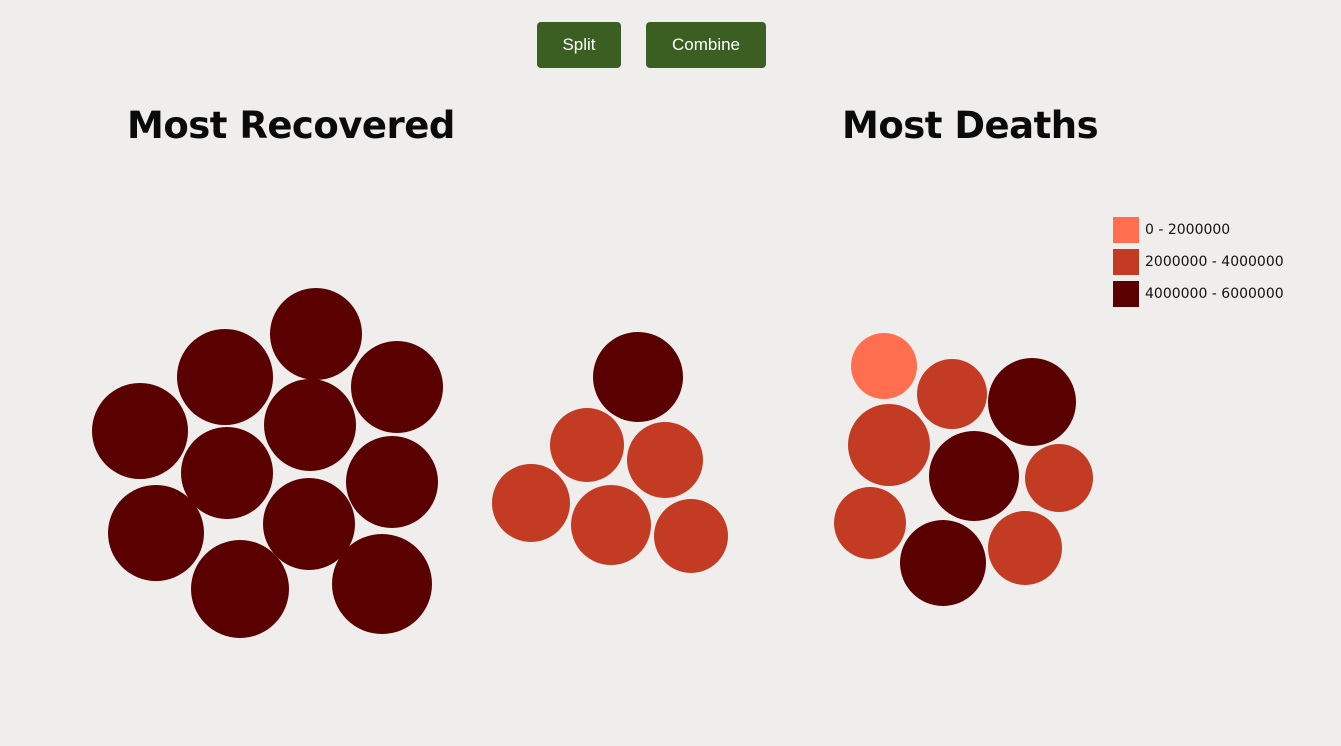 This screenshot has width=1341, height=746. I want to click on combine-button: Combine, so click(706, 45).